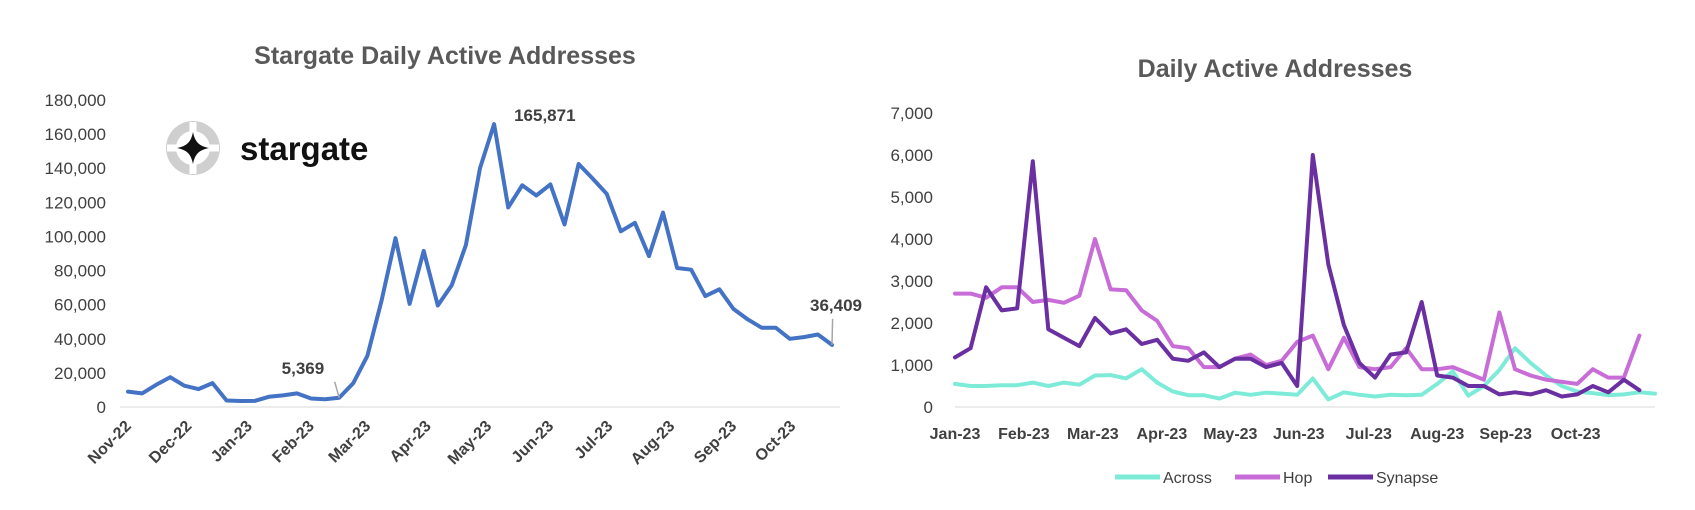 The image size is (1695, 510). I want to click on y-tick-label: 40,000, so click(80, 339).